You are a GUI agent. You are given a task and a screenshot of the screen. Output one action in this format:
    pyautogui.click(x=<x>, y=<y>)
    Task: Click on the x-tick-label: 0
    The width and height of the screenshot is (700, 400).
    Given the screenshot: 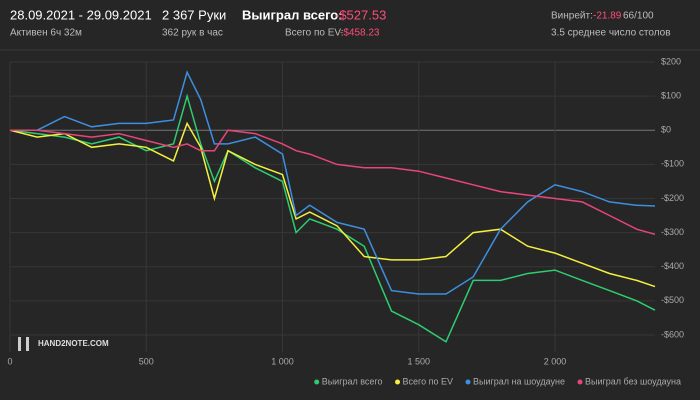 What is the action you would take?
    pyautogui.click(x=9, y=361)
    